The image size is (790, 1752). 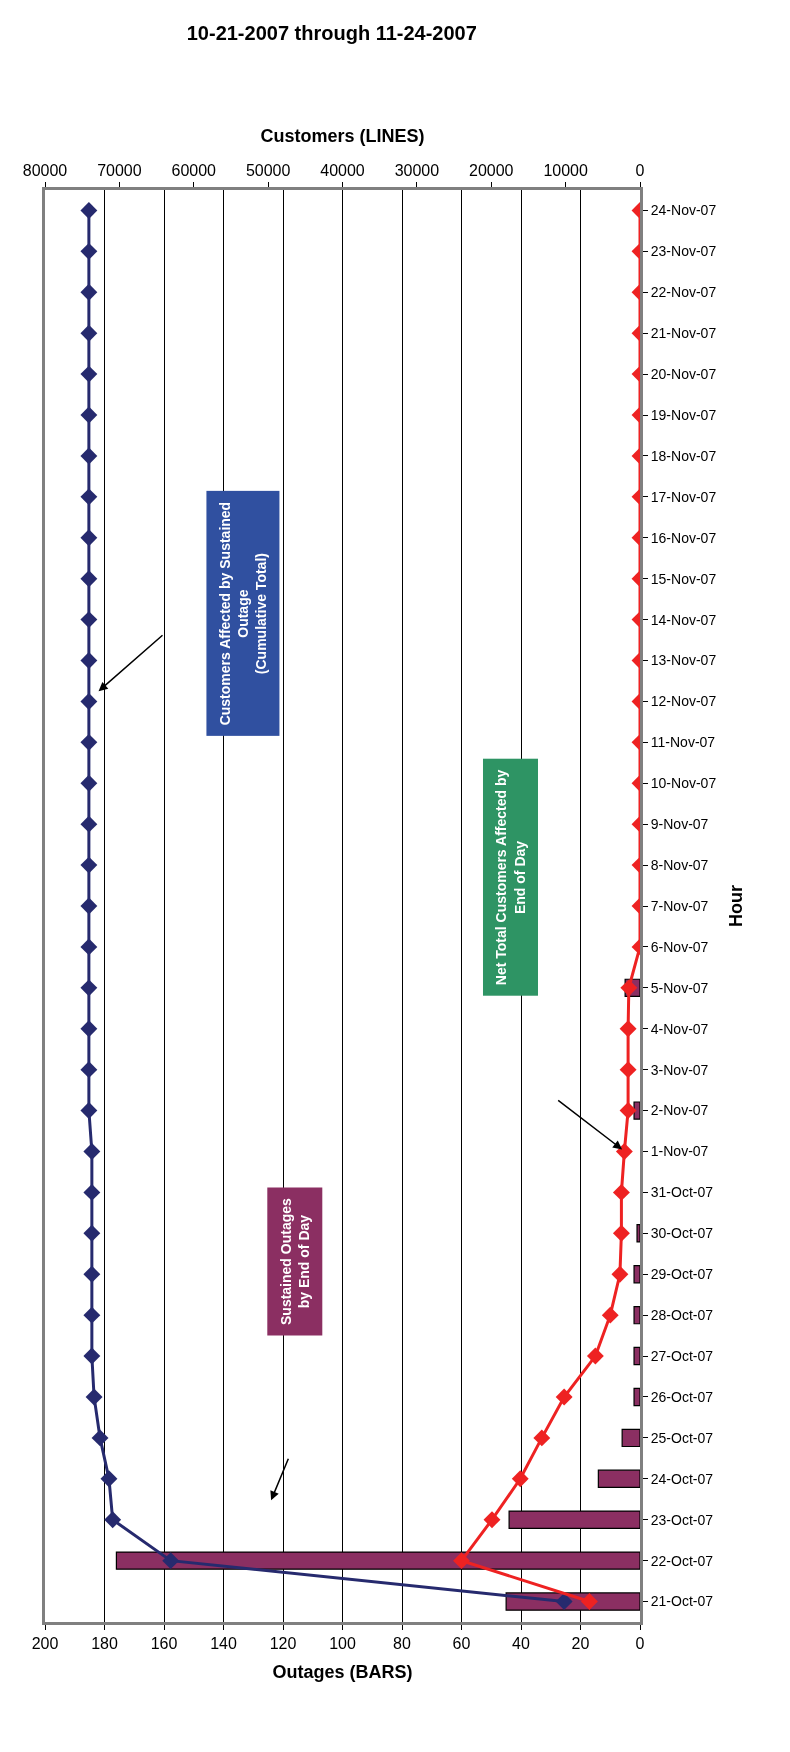 What do you see at coordinates (682, 1315) in the screenshot?
I see `y-tick-label: 28-Oct-07` at bounding box center [682, 1315].